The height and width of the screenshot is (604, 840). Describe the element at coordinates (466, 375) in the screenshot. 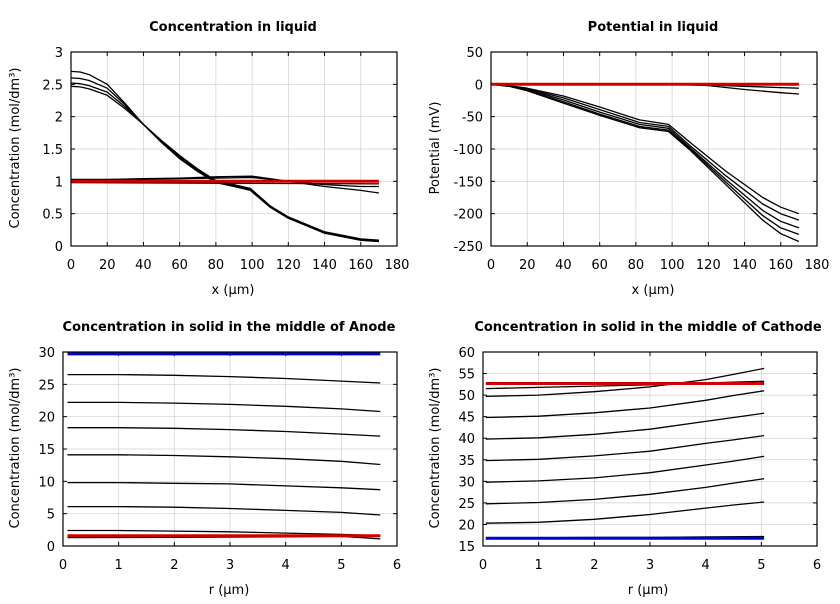

I see `y-tick-label: 55` at that location.